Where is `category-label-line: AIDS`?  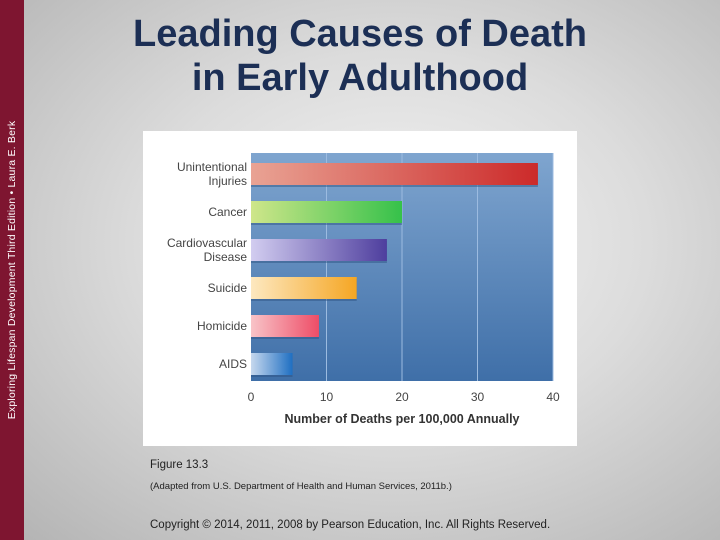
category-label-line: AIDS is located at coordinates (233, 364).